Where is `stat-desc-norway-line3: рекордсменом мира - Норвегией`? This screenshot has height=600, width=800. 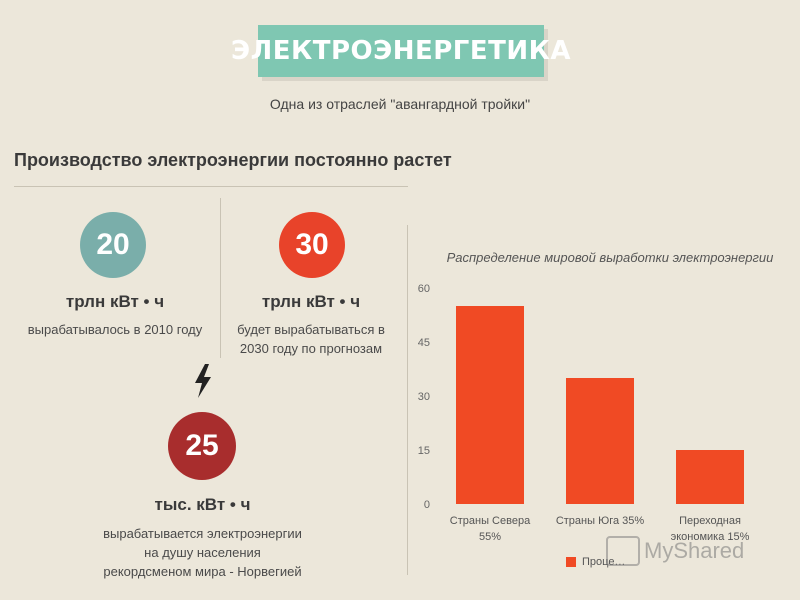
stat-desc-norway-line3: рекордсменом мира - Норвегией is located at coordinates (202, 571).